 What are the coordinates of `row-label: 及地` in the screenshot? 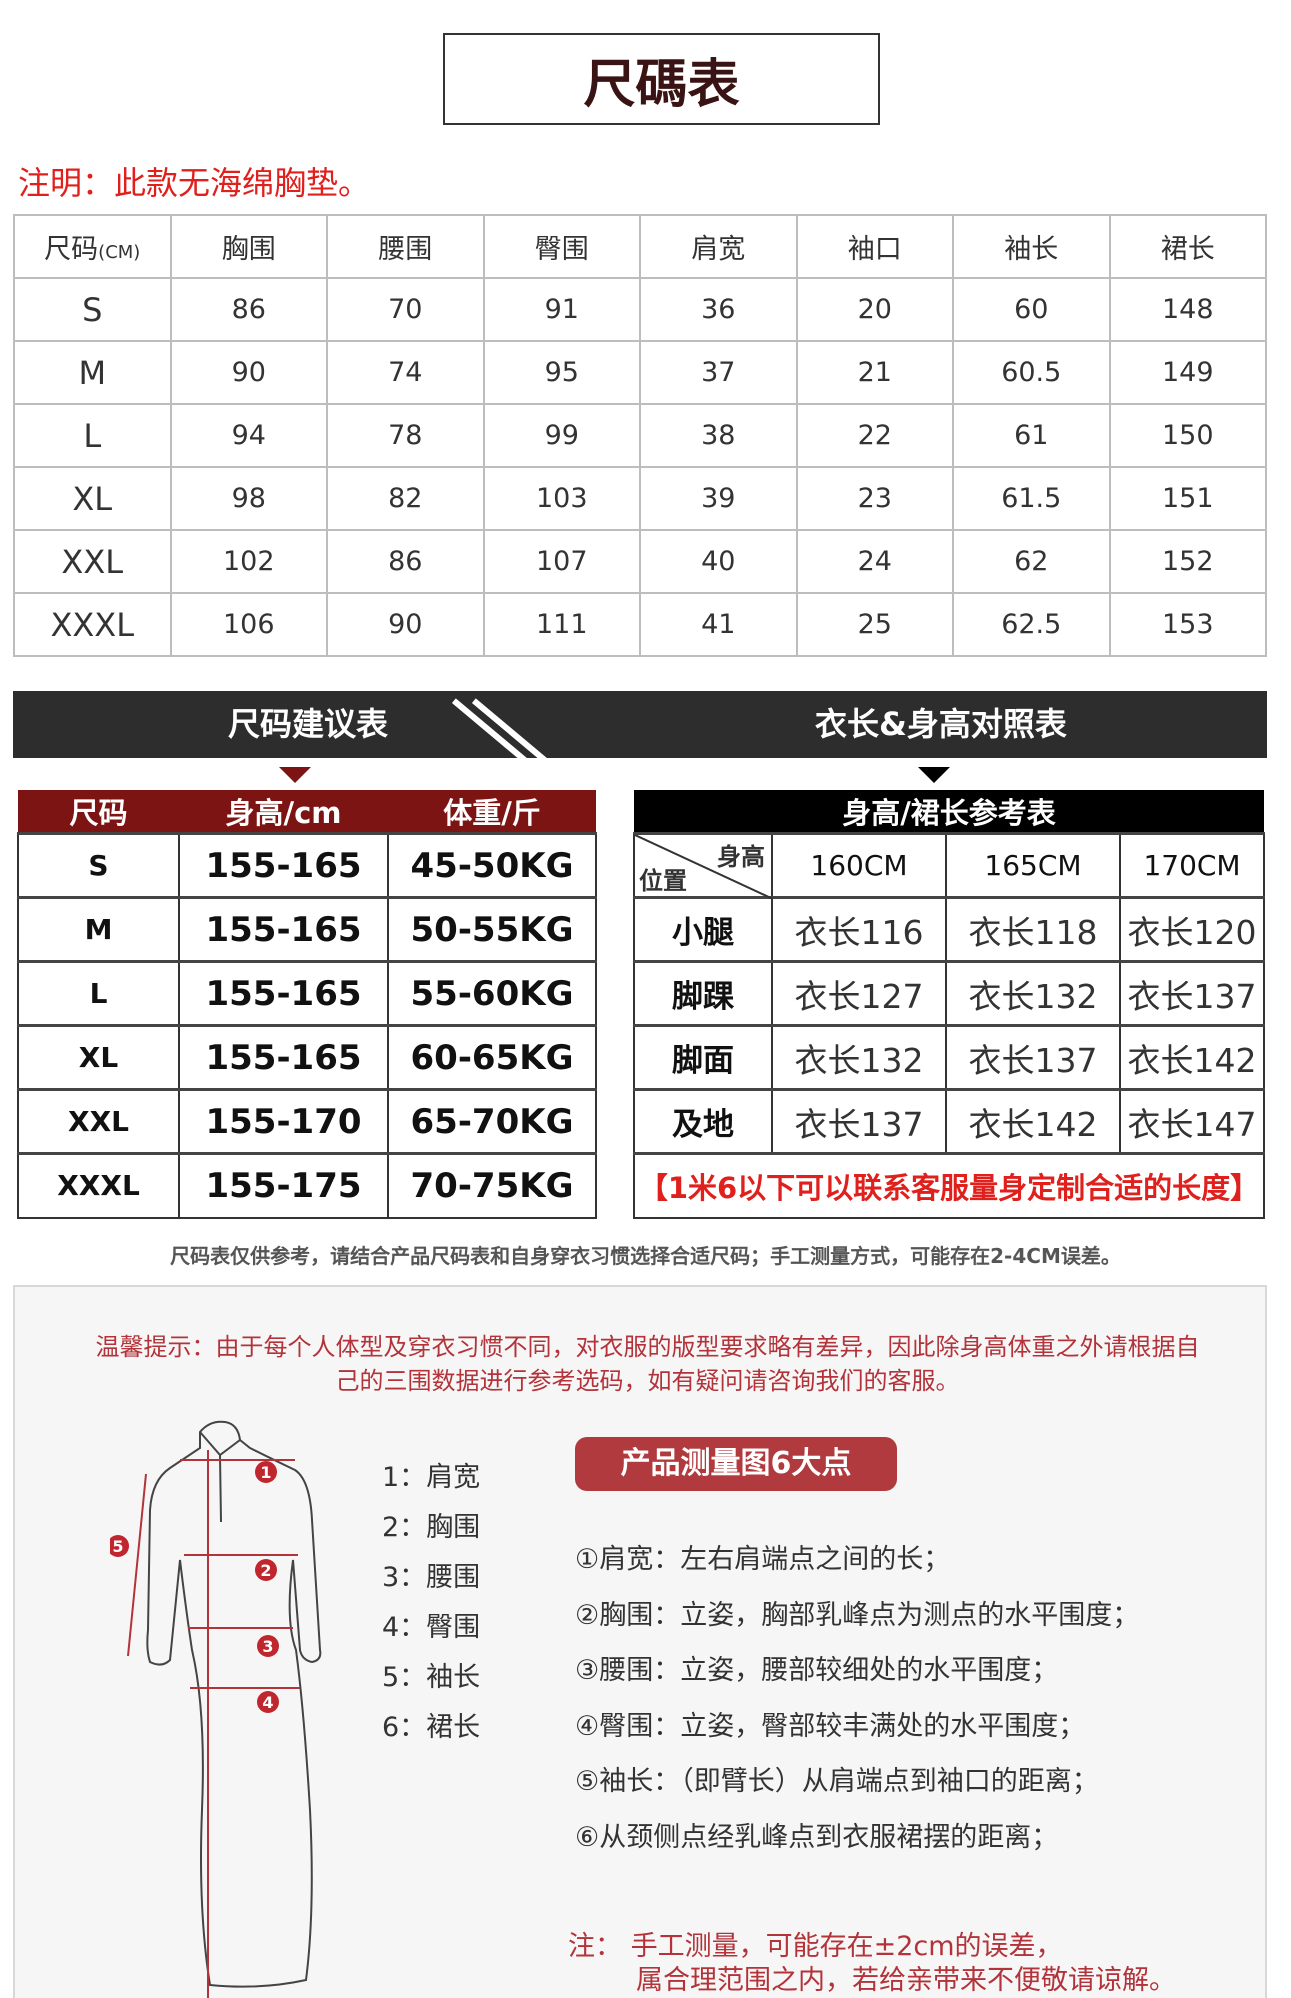 It's located at (703, 1121).